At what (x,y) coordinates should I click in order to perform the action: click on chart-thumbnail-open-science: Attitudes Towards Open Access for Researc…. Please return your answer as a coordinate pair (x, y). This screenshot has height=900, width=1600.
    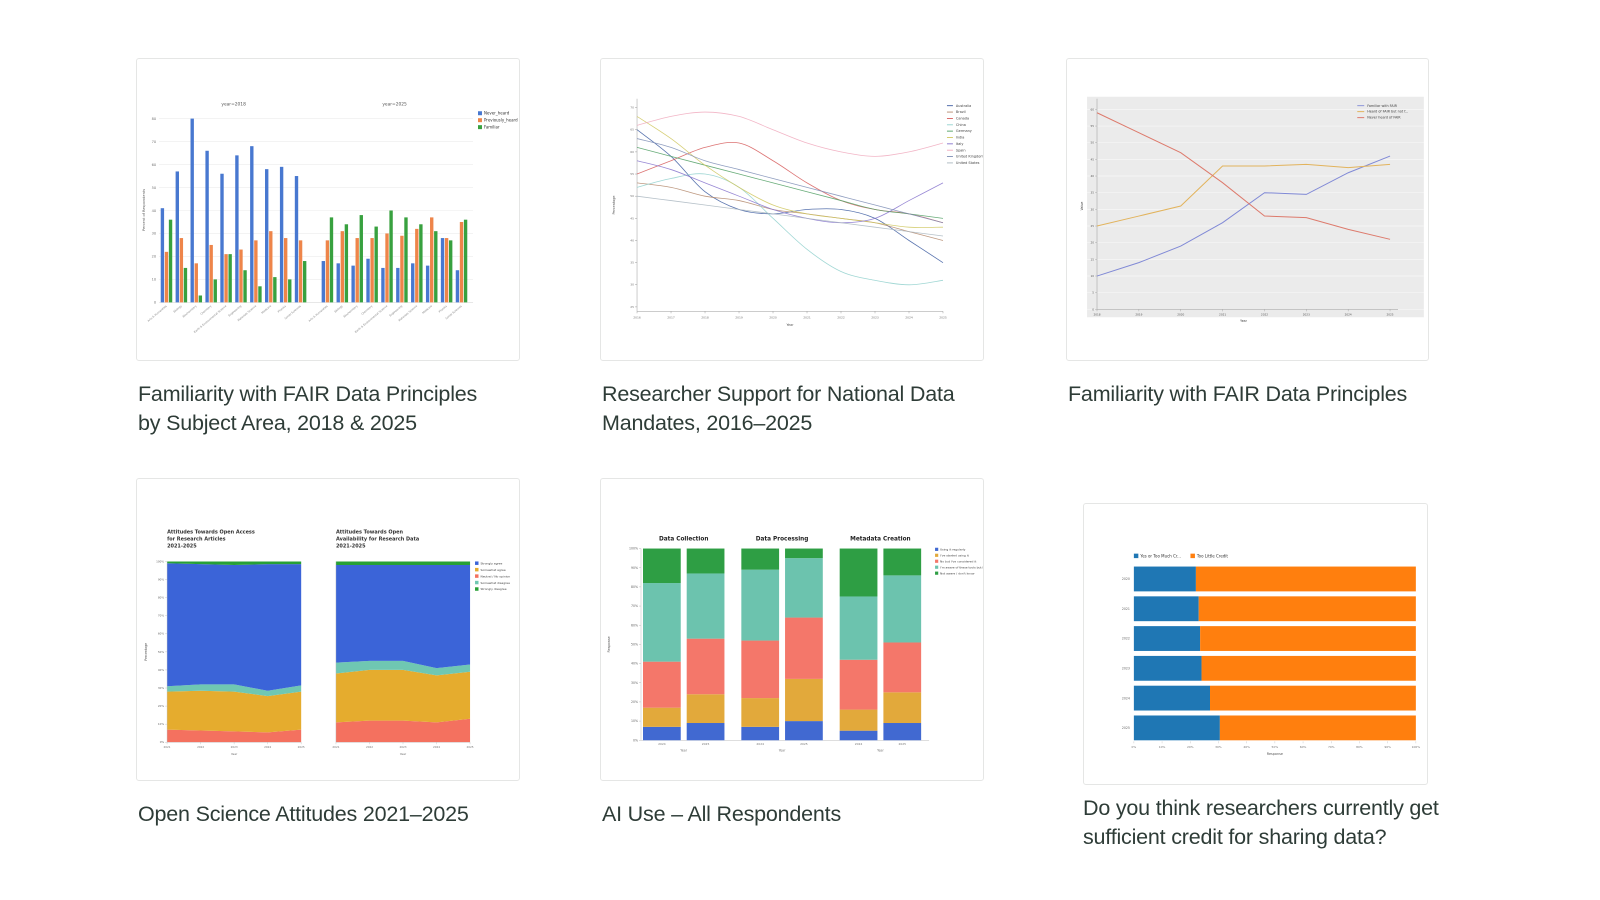
    Looking at the image, I should click on (328, 629).